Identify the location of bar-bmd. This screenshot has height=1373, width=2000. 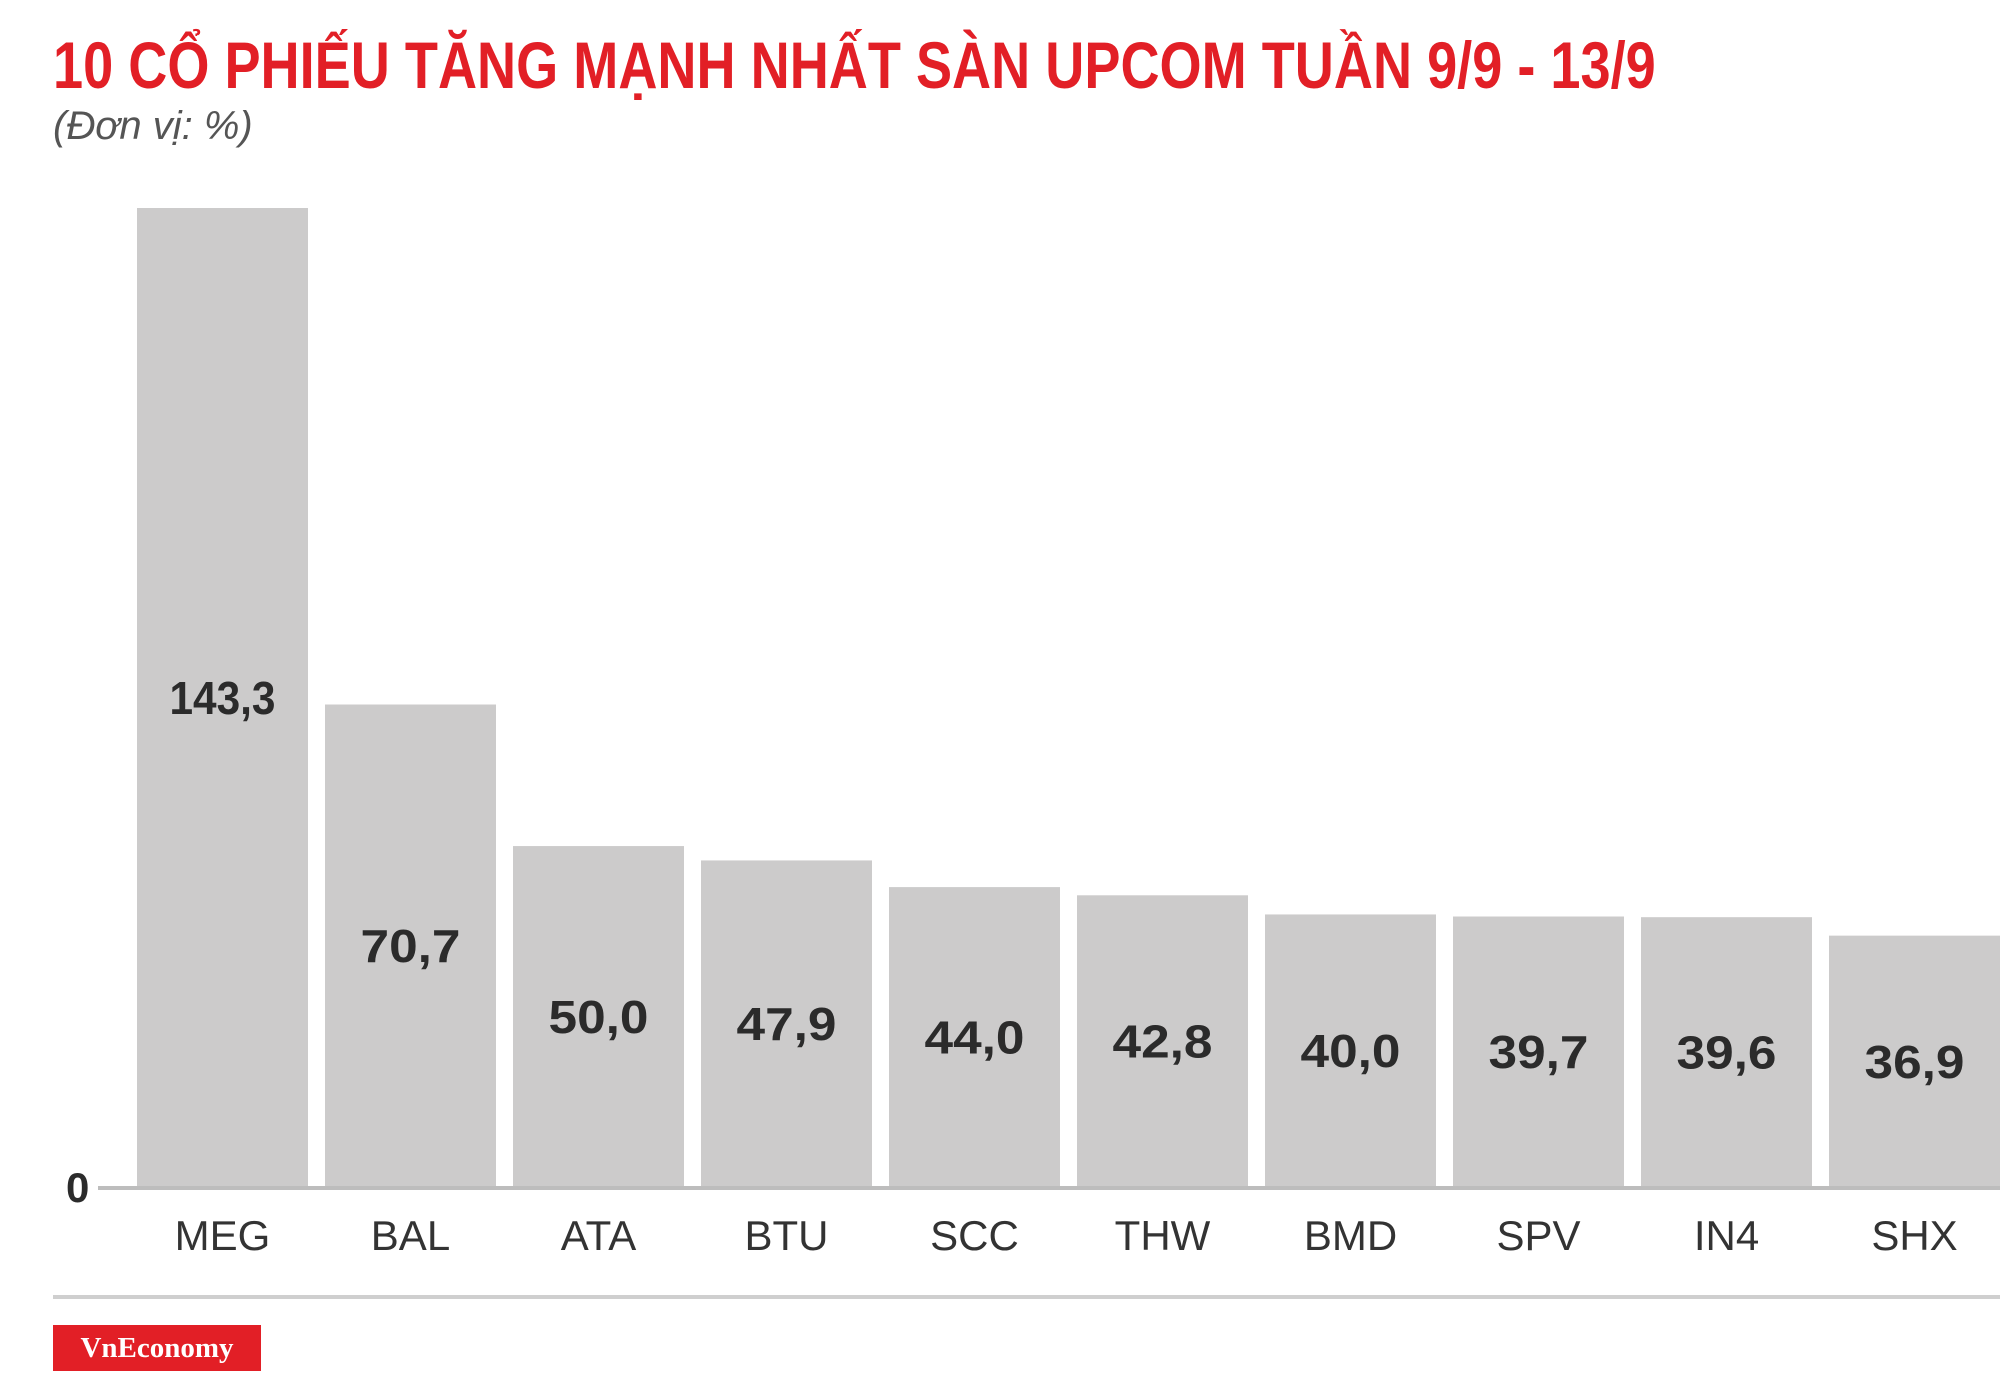
(1350, 1051).